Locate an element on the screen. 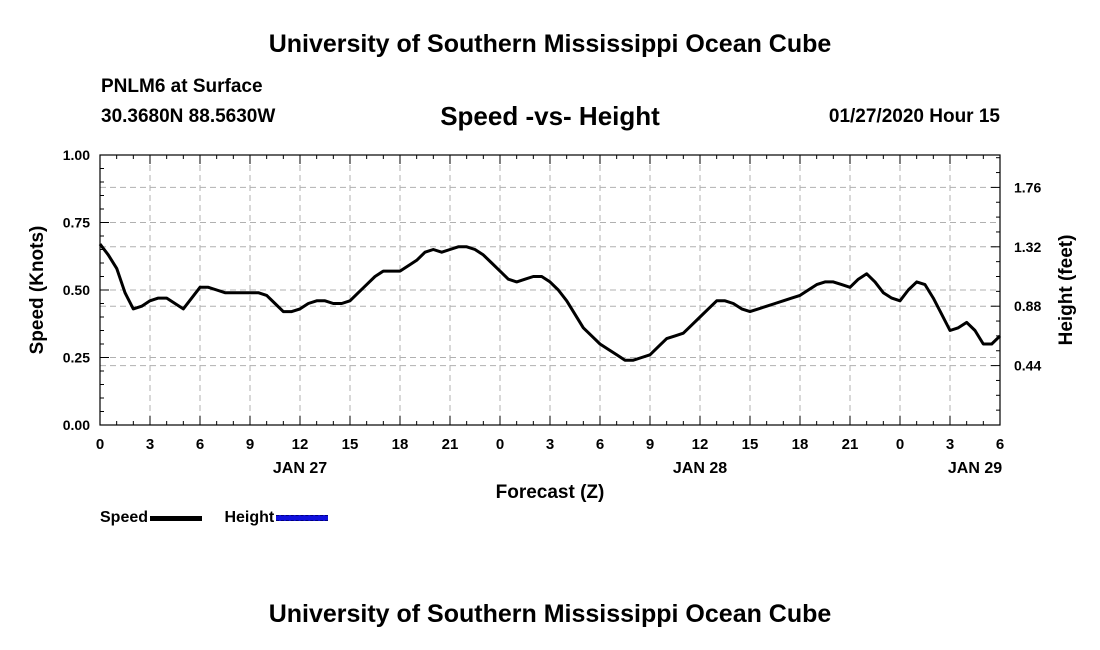  y2-tick-label: 0.88 is located at coordinates (1027, 306).